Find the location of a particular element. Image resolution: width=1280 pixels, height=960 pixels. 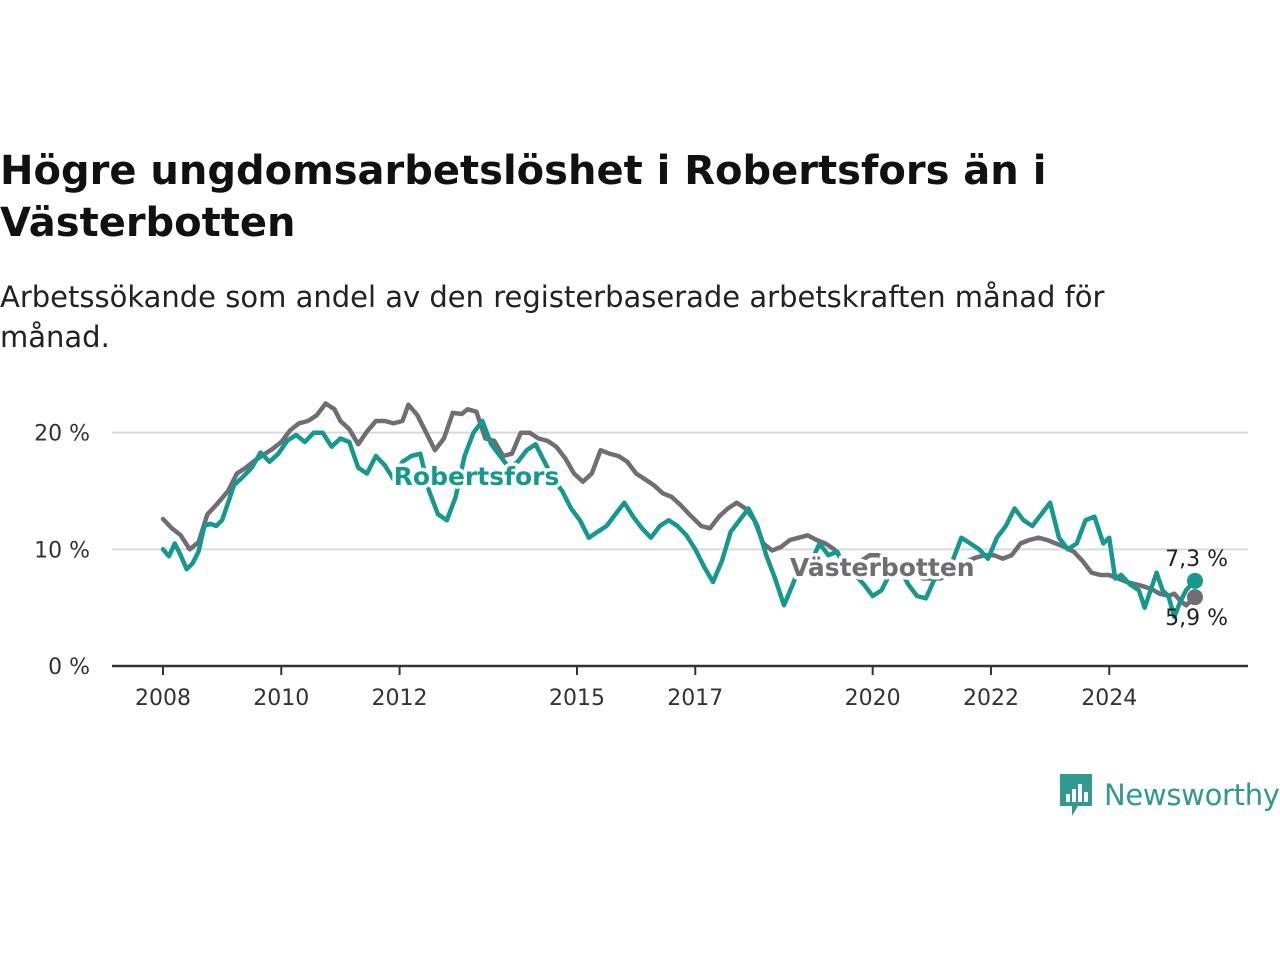

x-tick-label: 2020 is located at coordinates (873, 698).